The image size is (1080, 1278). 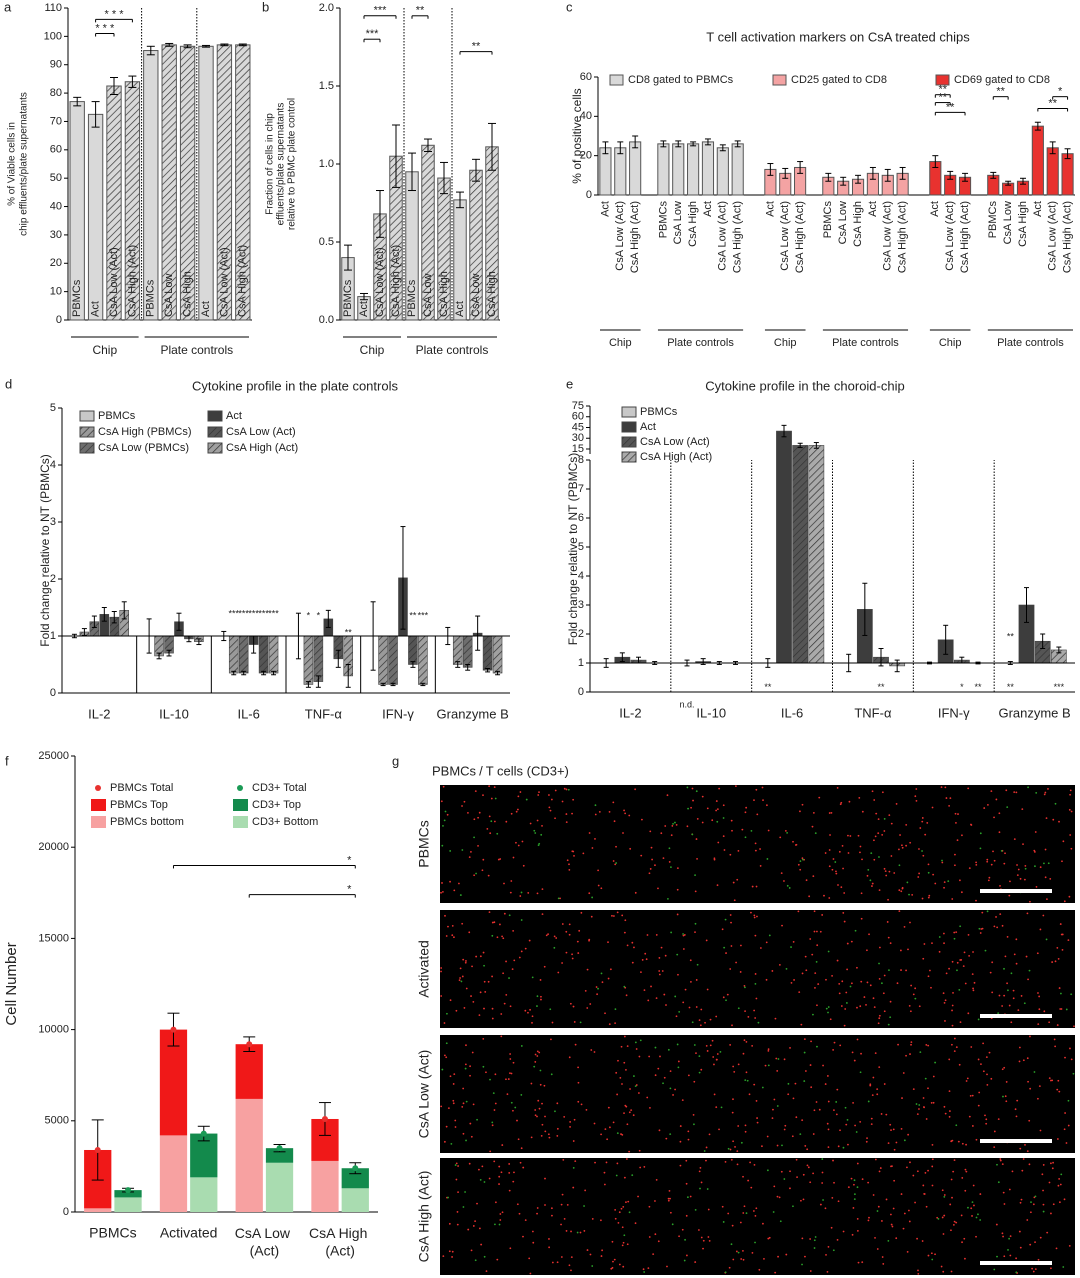 What do you see at coordinates (53, 693) in the screenshot?
I see `y-tick-label: 0` at bounding box center [53, 693].